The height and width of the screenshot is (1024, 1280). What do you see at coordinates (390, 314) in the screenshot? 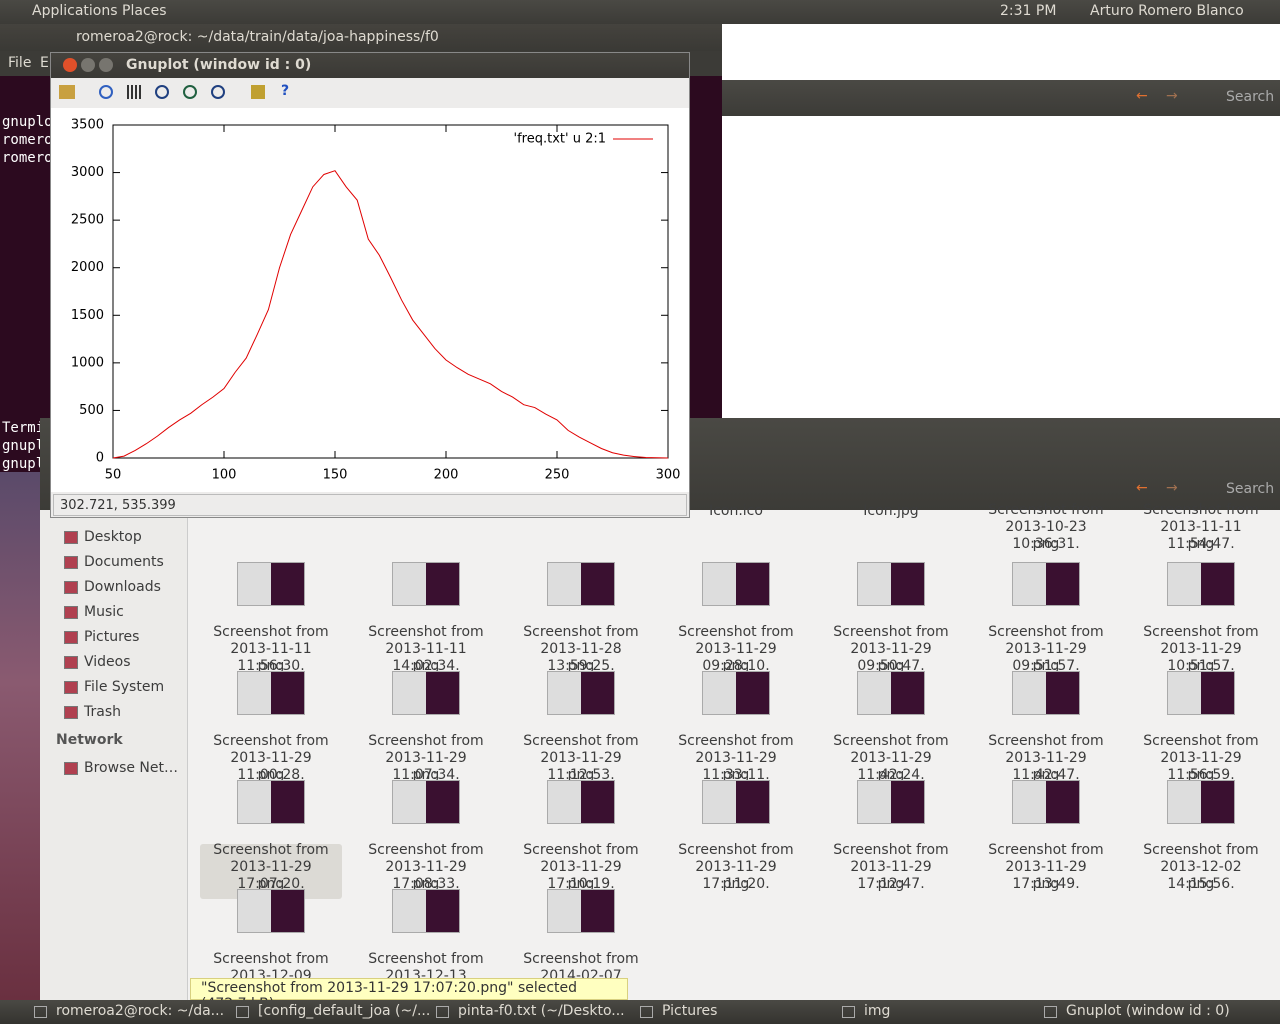
I see `data-line` at bounding box center [390, 314].